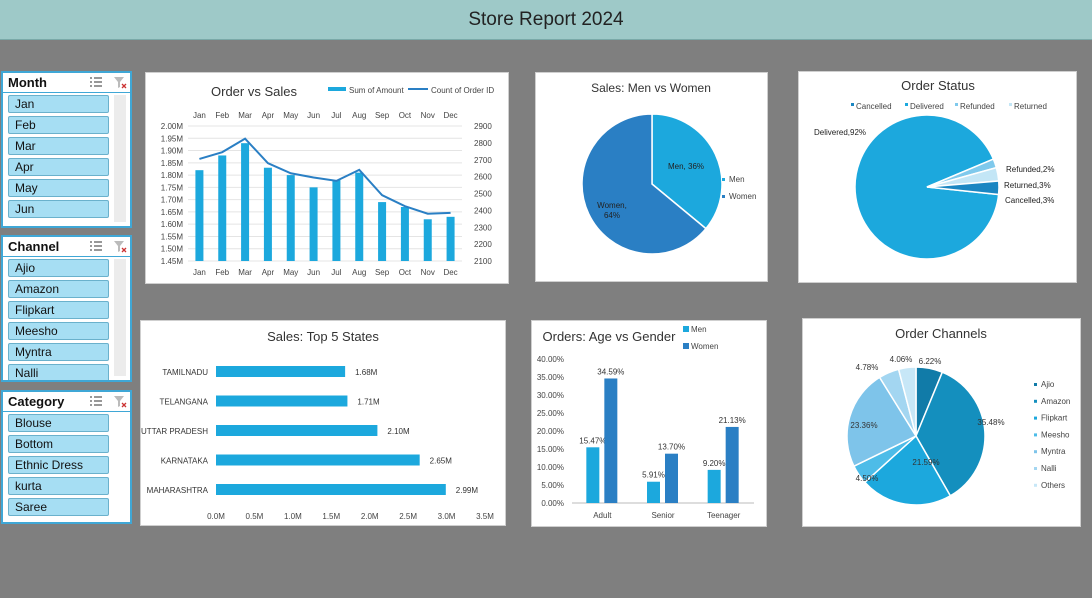 The width and height of the screenshot is (1092, 598). I want to click on slicer-item-month-0: Jan, so click(58, 104).